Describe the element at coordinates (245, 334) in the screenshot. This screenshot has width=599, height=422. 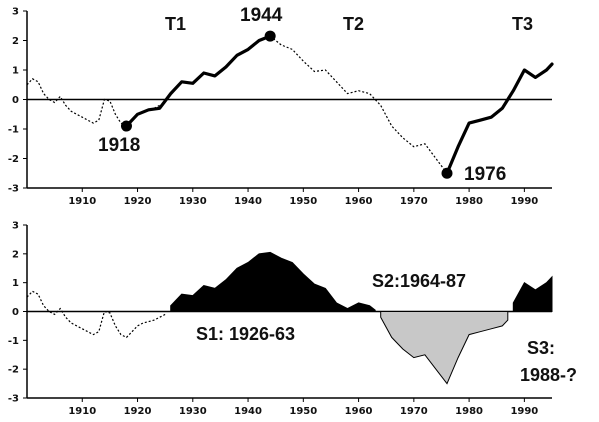
I see `annotation-s1: S1: 1926-63` at that location.